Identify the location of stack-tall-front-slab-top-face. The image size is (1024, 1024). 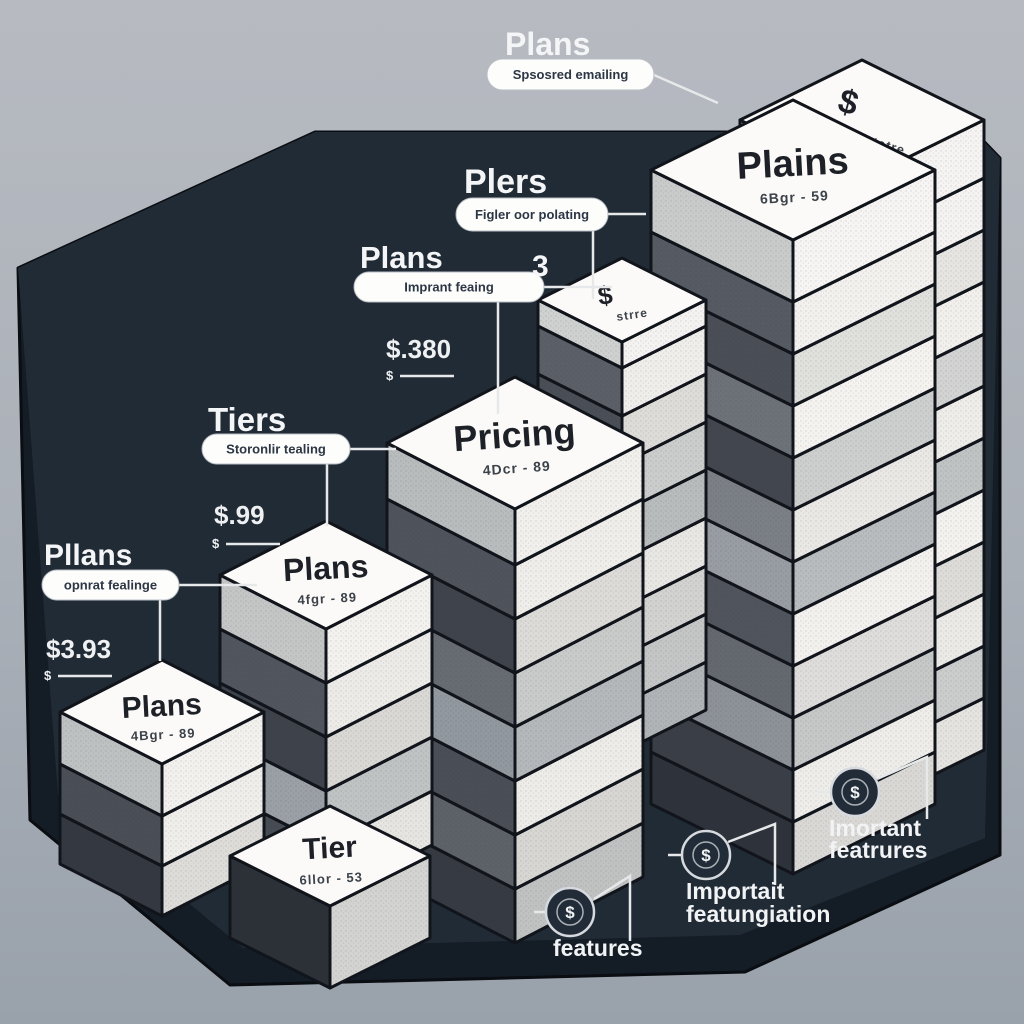
(793, 170).